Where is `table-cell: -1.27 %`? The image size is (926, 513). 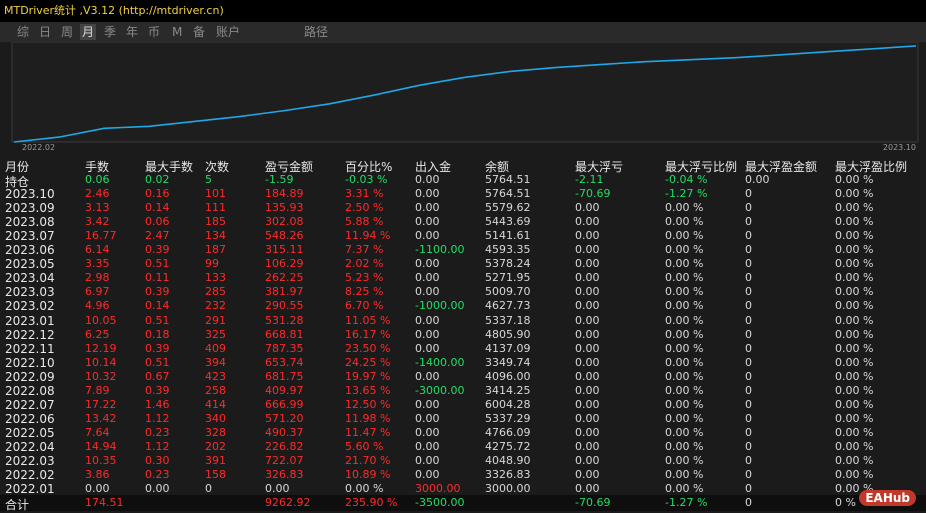
table-cell: -1.27 % is located at coordinates (686, 503).